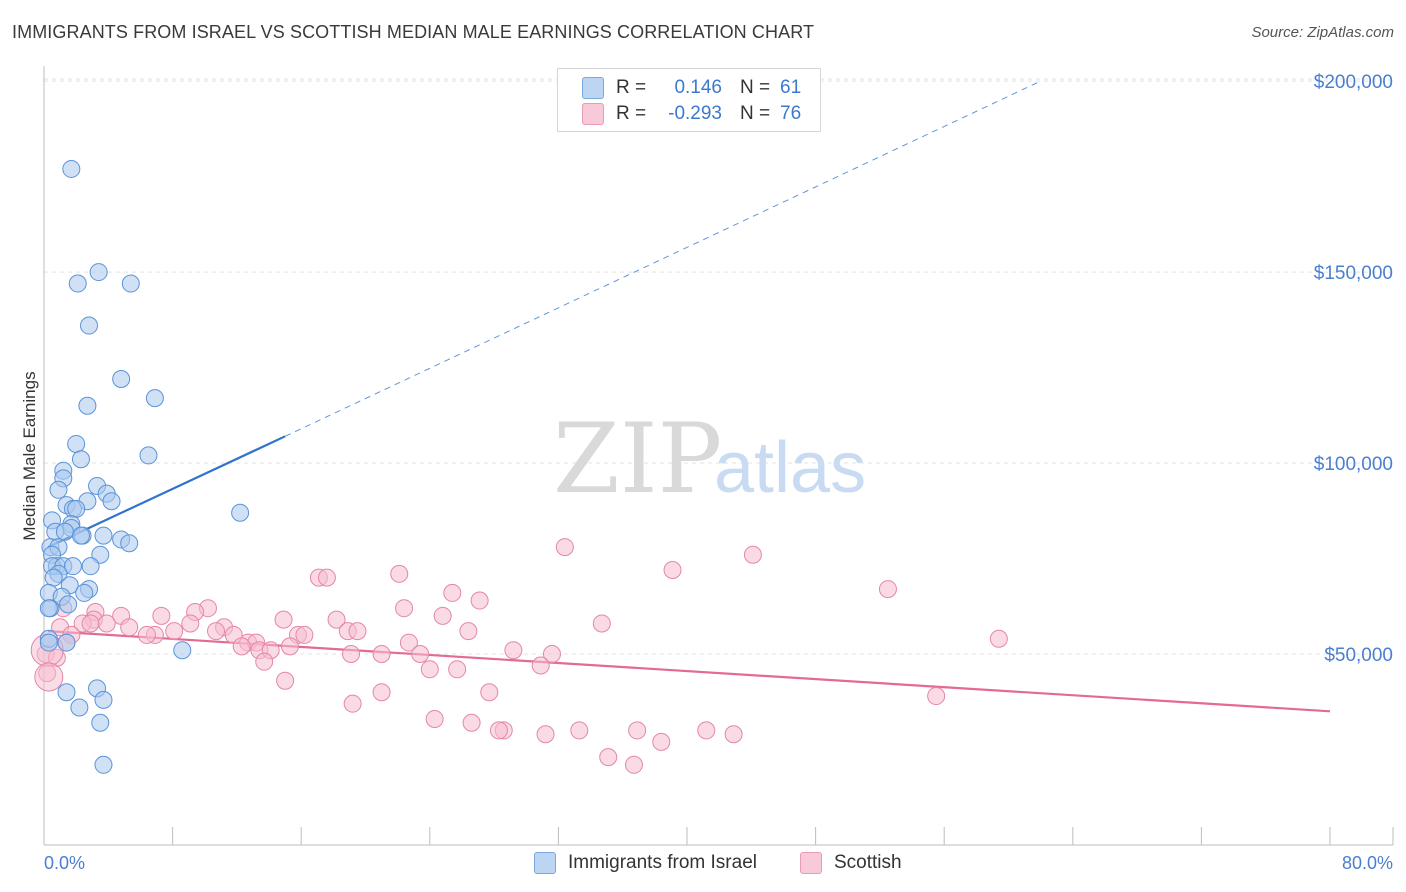 The width and height of the screenshot is (1406, 892). I want to click on y-tick-label: $100,000, so click(1353, 464).